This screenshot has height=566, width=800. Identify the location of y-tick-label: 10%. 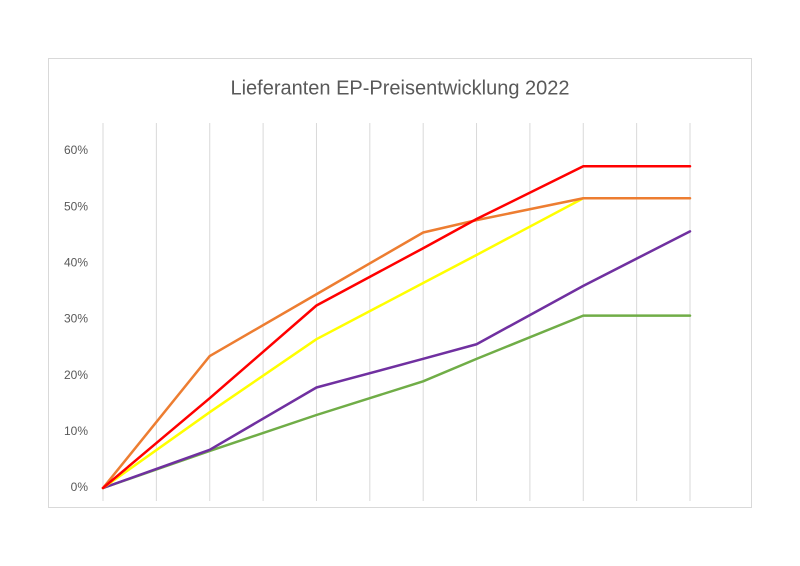
(76, 431).